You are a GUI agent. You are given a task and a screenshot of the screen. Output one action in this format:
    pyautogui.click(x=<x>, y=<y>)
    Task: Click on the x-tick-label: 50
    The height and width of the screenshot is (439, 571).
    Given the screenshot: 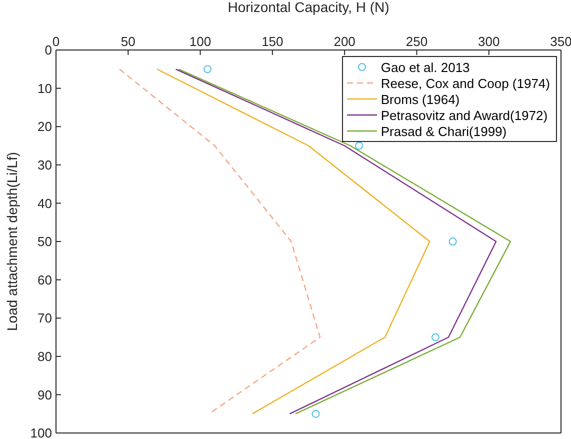 What is the action you would take?
    pyautogui.click(x=128, y=41)
    